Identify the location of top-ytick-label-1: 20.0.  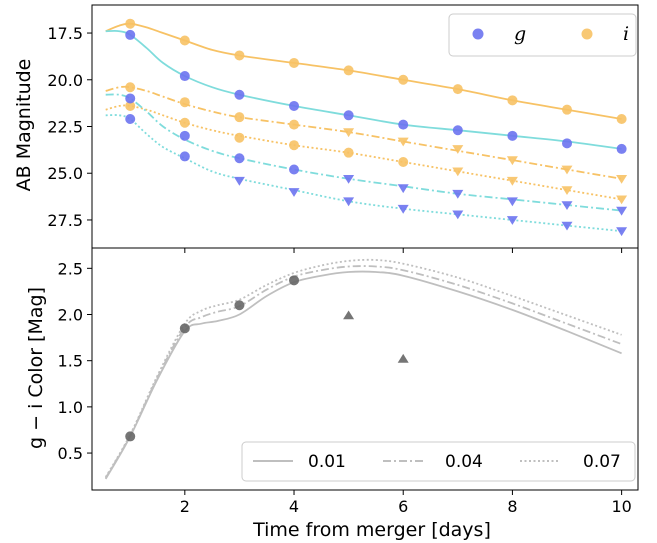
(65, 80).